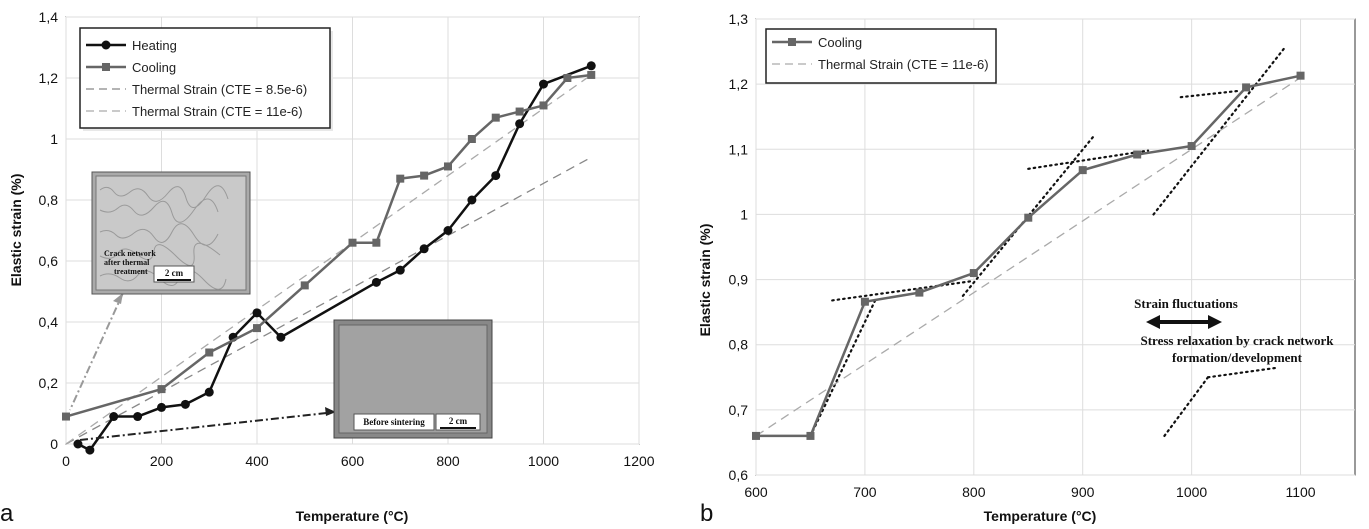 This screenshot has width=1369, height=529. Describe the element at coordinates (49, 261) in the screenshot. I see `y-tick-label-a-3: 0,6` at that location.